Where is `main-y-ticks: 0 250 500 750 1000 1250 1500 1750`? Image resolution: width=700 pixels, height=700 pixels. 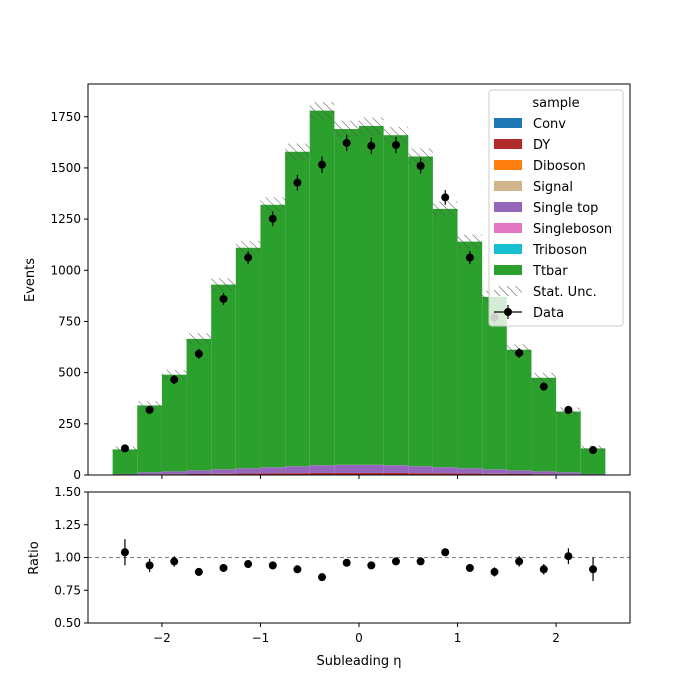 main-y-ticks: 0 250 500 750 1000 1250 1500 1750 is located at coordinates (69, 296).